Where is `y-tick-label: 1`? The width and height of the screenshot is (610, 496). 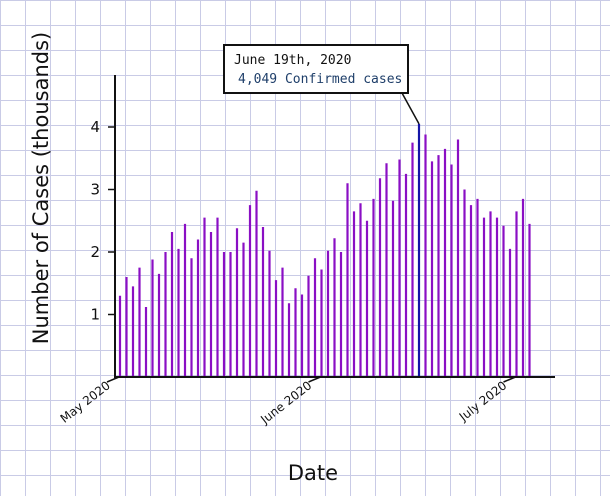
y-tick-label: 1 is located at coordinates (95, 315).